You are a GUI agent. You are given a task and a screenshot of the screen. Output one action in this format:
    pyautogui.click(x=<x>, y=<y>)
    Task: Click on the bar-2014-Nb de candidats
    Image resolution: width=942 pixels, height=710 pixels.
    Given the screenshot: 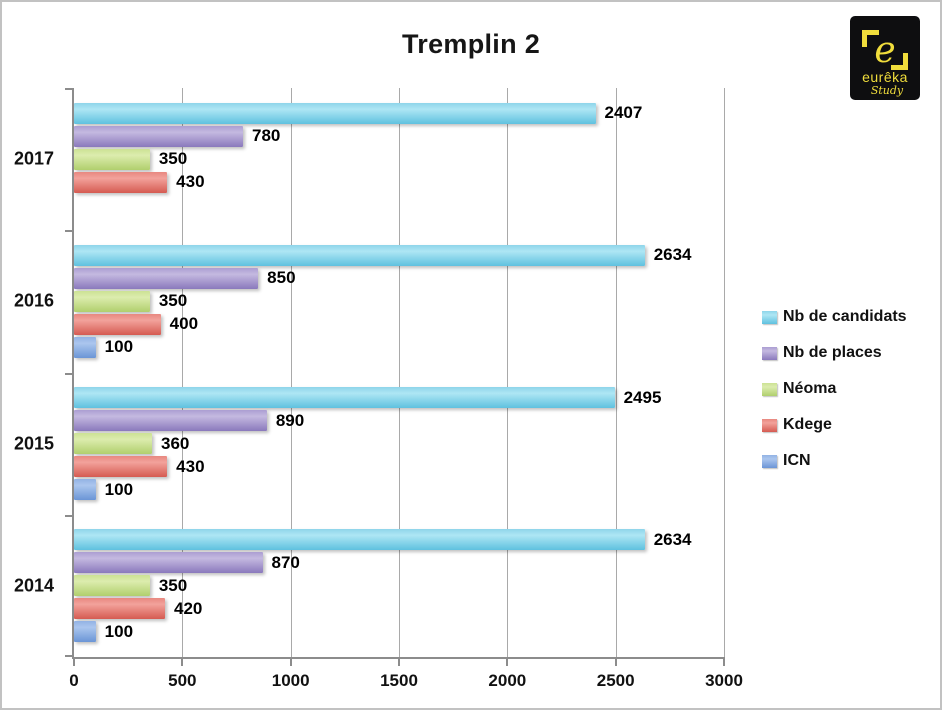 What is the action you would take?
    pyautogui.click(x=359, y=540)
    